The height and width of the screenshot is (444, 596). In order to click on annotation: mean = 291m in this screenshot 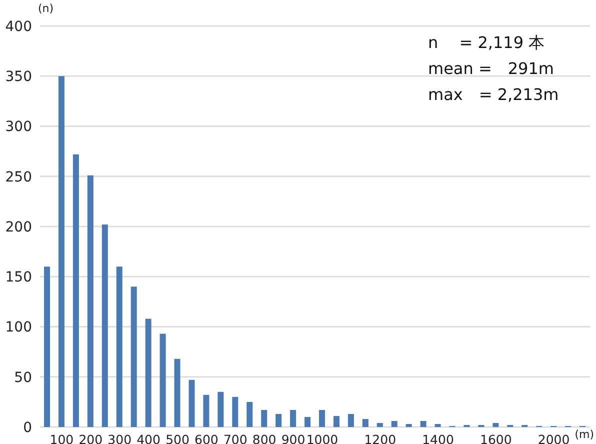, I will do `click(491, 69)`.